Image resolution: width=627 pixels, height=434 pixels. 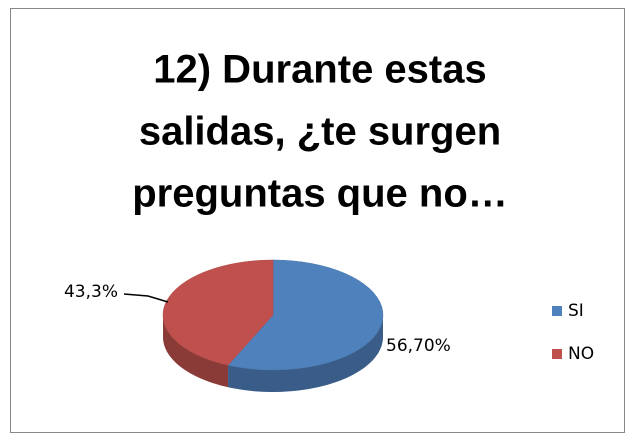 What do you see at coordinates (320, 132) in the screenshot?
I see `chart-title: salidas, ¿te surgen` at bounding box center [320, 132].